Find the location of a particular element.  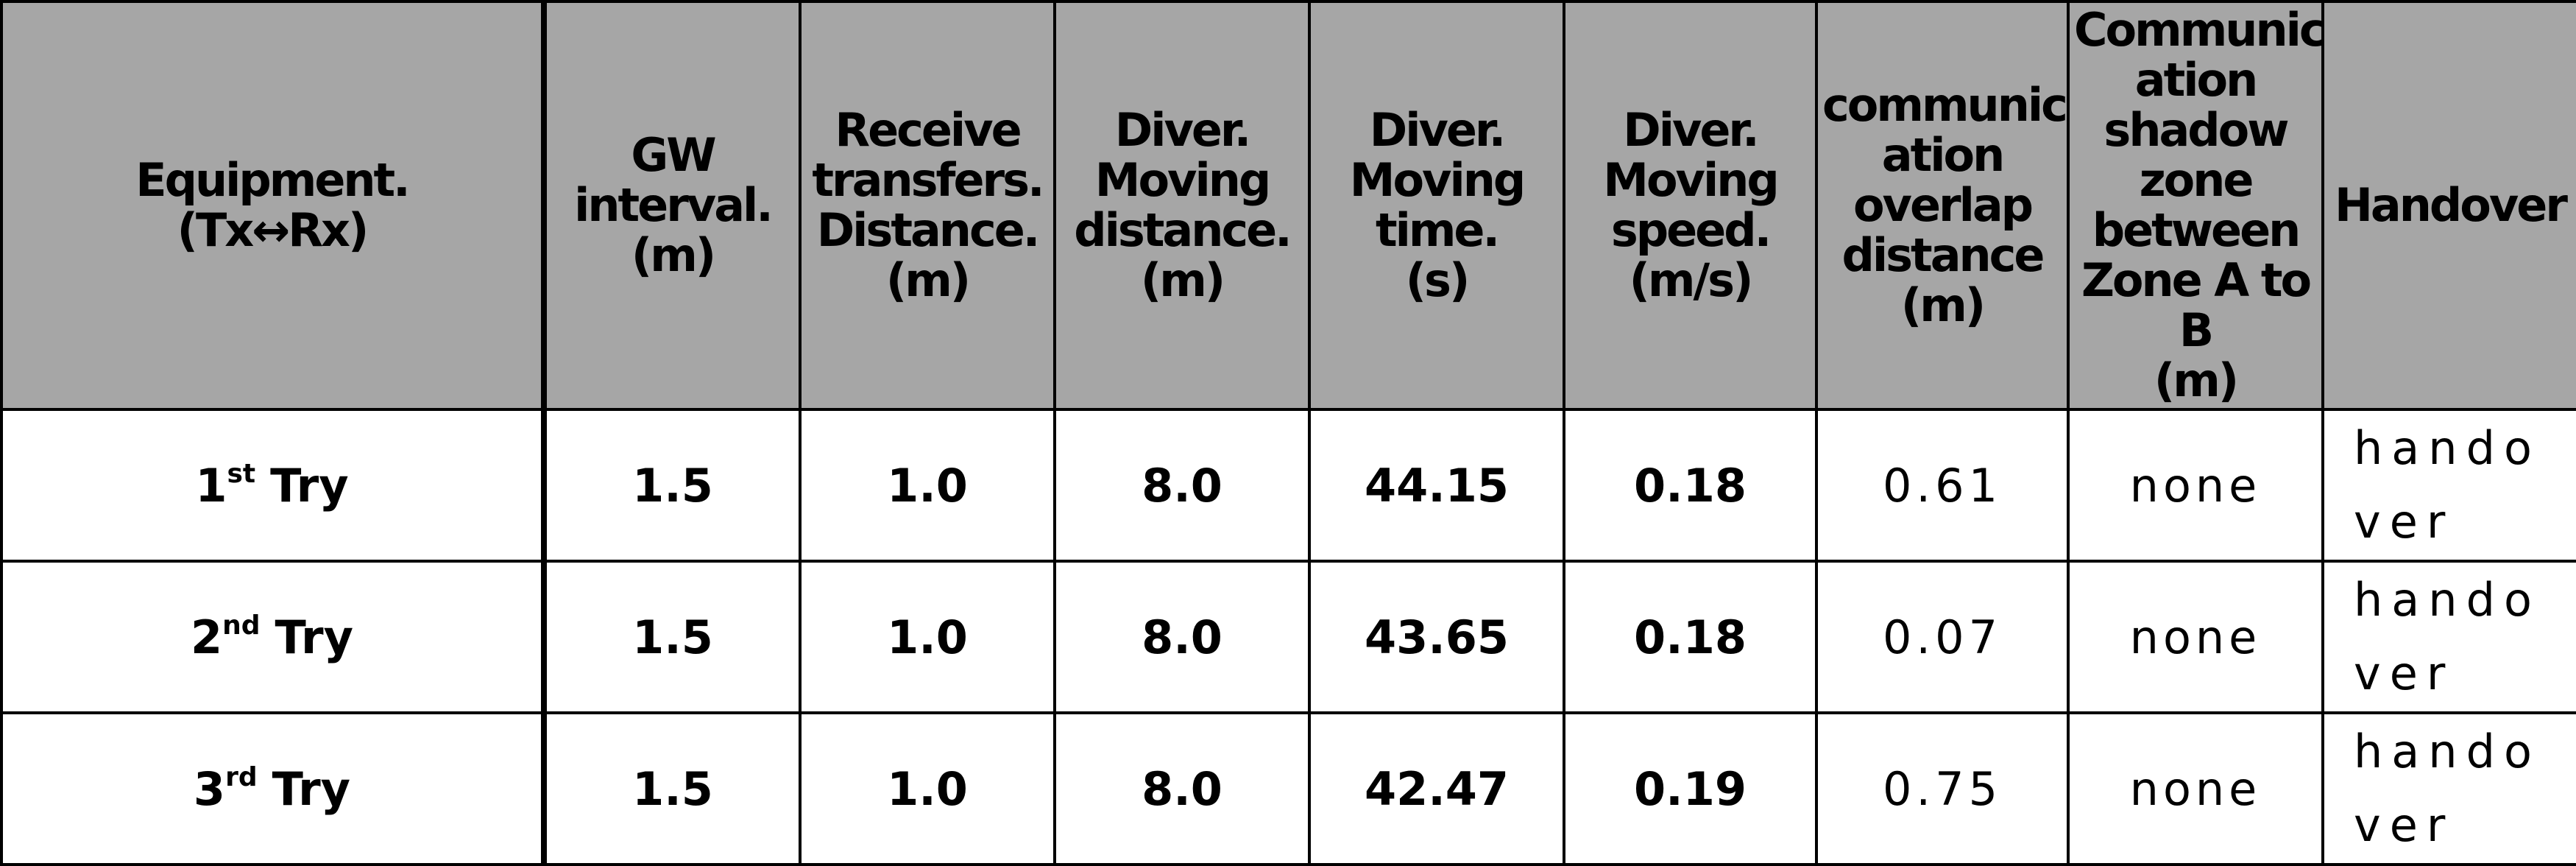

table-cell: 2nd Try is located at coordinates (273, 637).